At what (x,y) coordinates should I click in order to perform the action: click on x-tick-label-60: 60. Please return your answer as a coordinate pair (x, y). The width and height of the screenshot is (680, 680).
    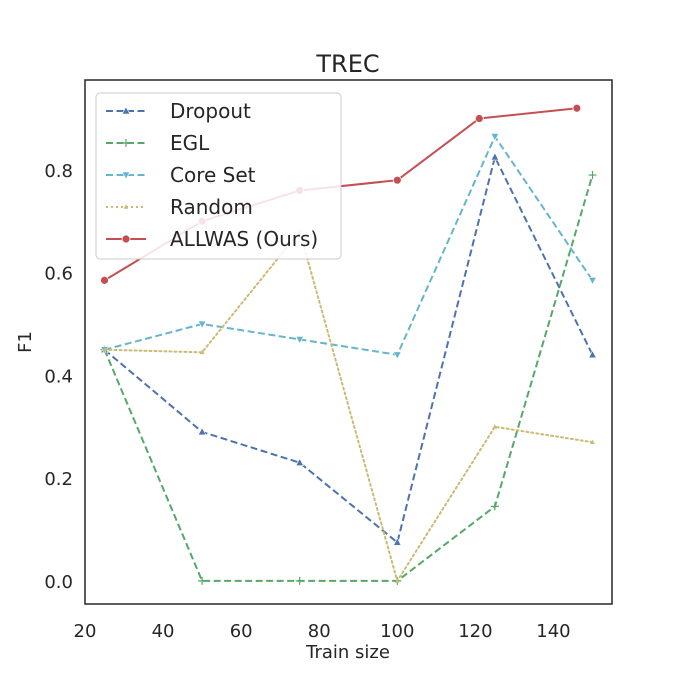
    Looking at the image, I should click on (241, 631).